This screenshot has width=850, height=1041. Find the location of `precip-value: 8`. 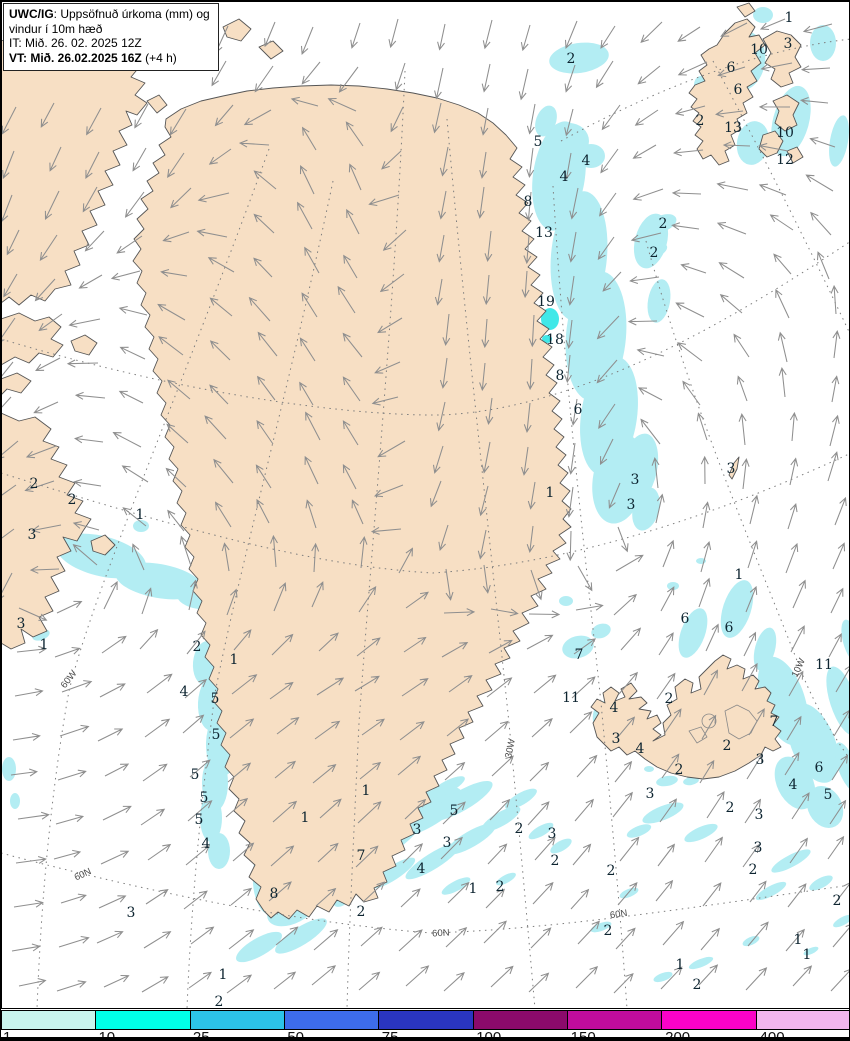

precip-value: 8 is located at coordinates (274, 894).